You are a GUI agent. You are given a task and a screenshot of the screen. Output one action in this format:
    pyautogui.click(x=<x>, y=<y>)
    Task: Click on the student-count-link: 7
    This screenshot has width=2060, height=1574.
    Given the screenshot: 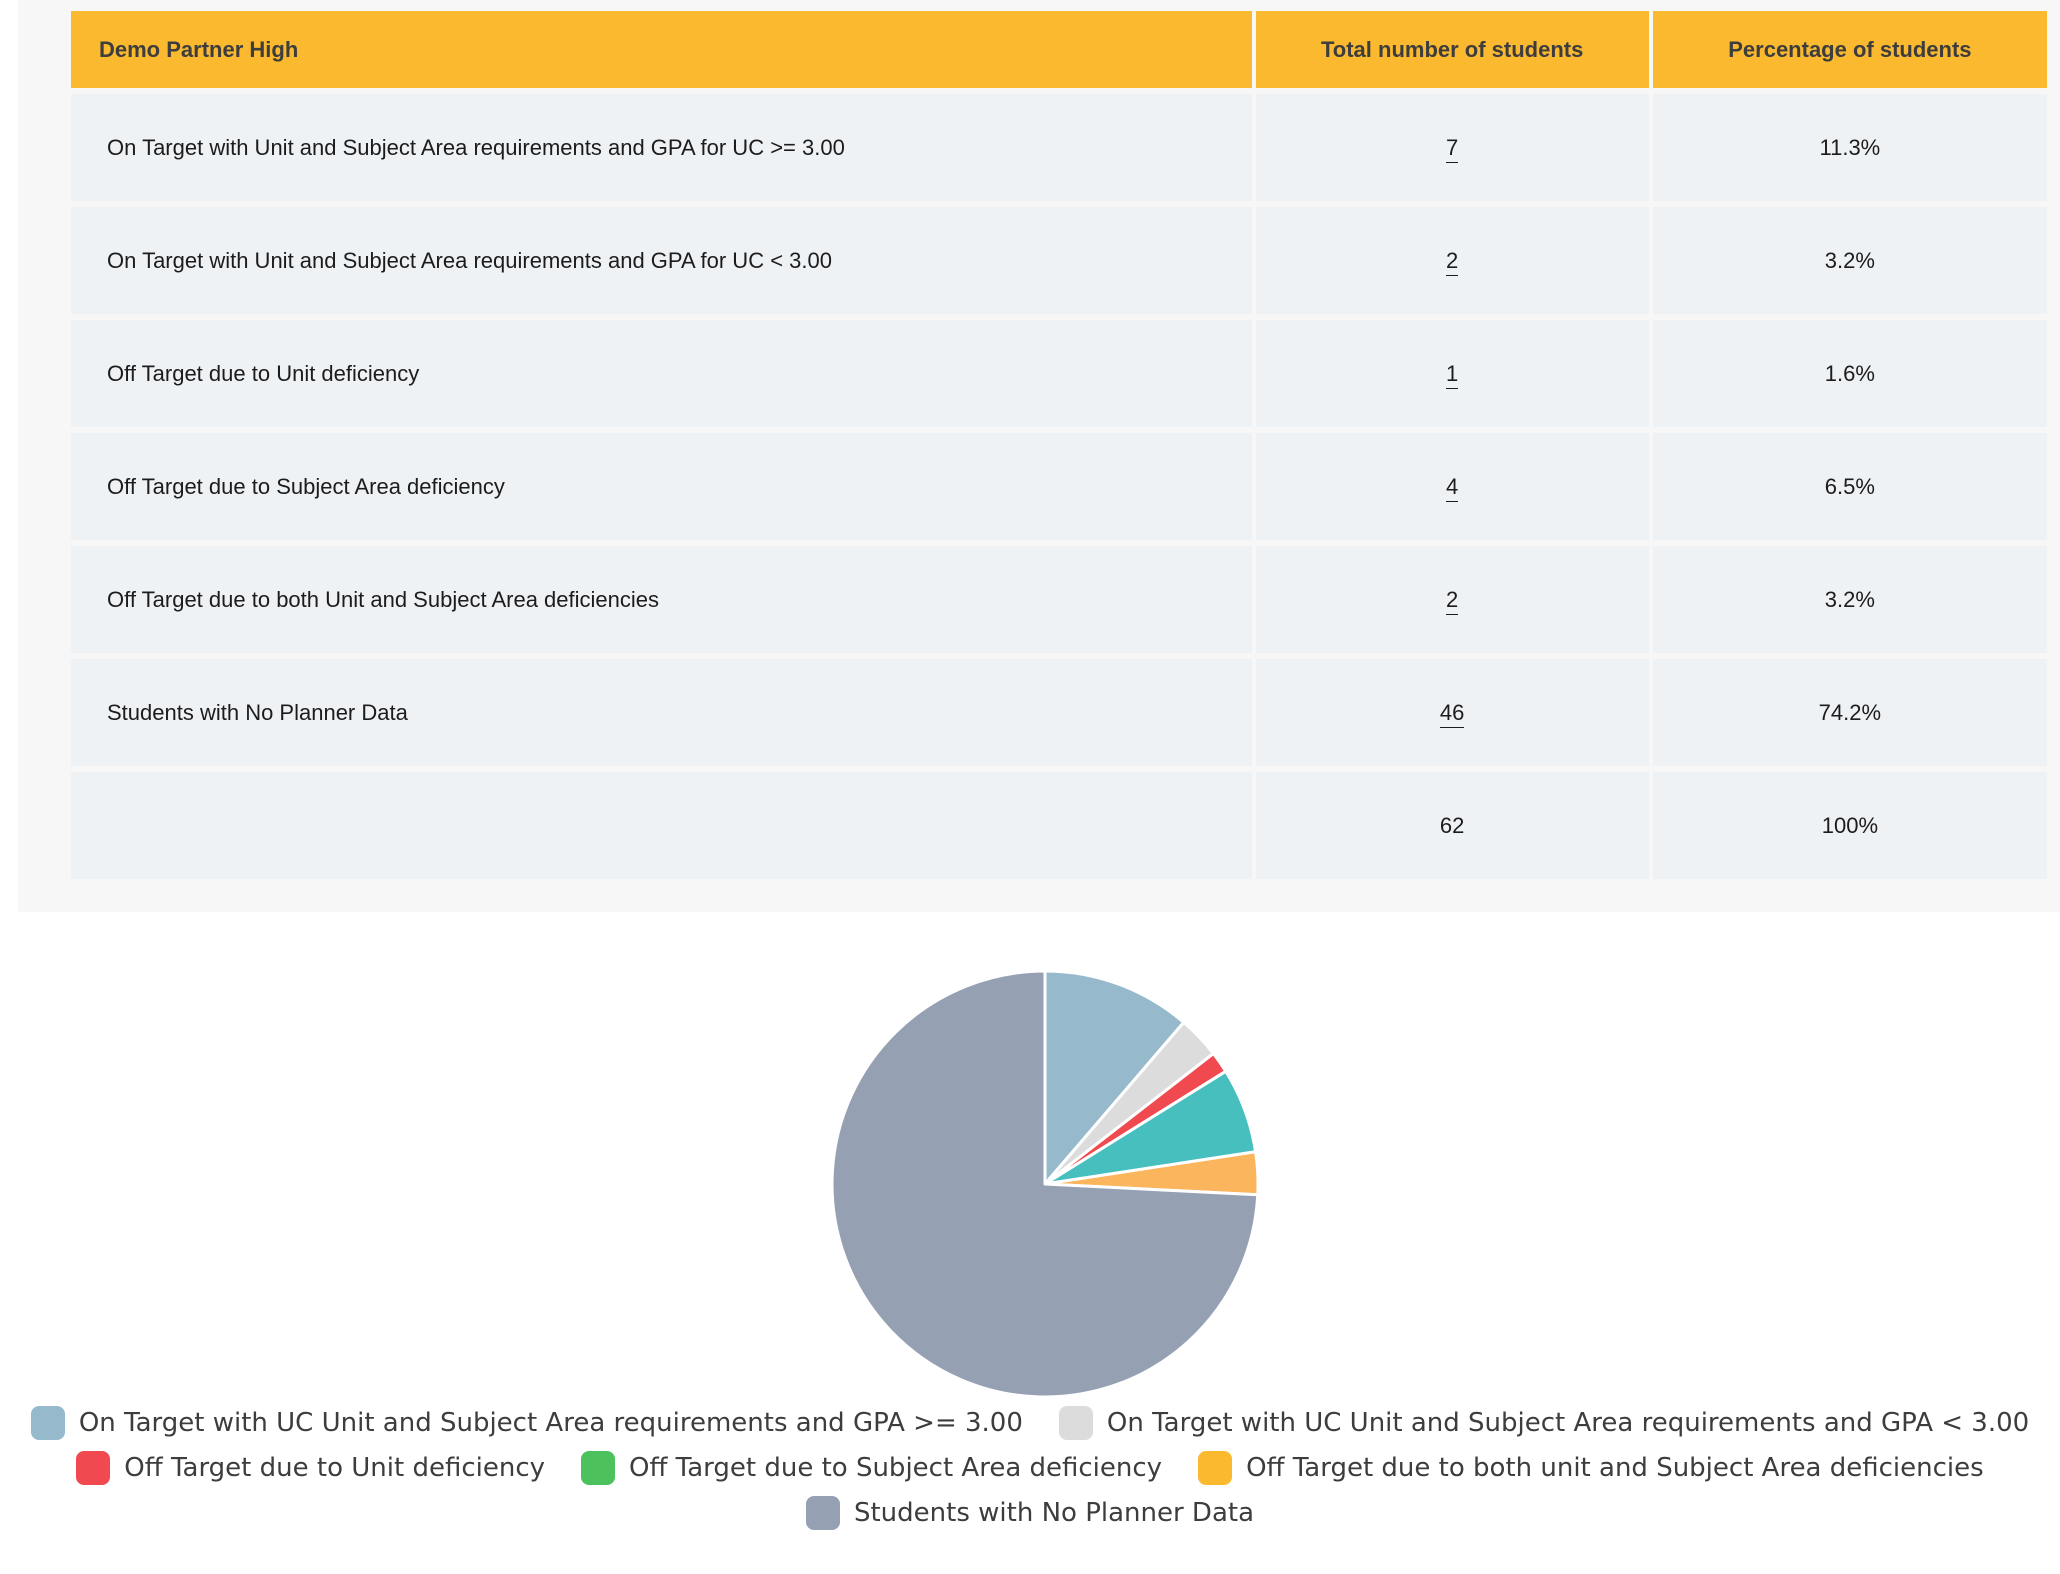 What is the action you would take?
    pyautogui.click(x=1452, y=148)
    